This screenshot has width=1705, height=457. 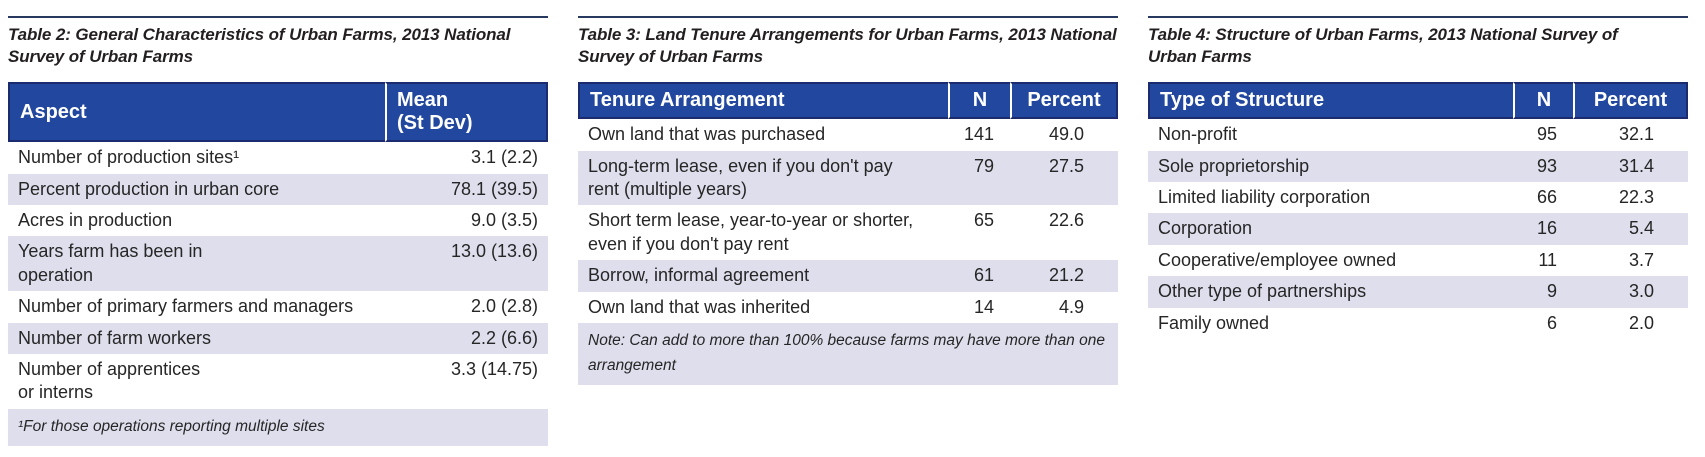 I want to click on row-percent: 3.0, so click(x=1630, y=292).